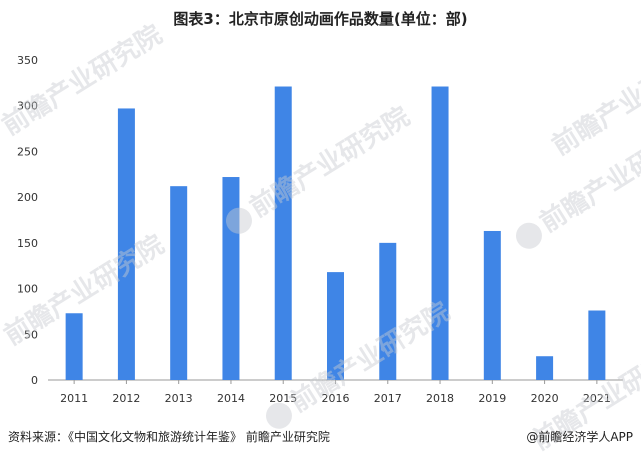  What do you see at coordinates (597, 345) in the screenshot?
I see `bar-2021` at bounding box center [597, 345].